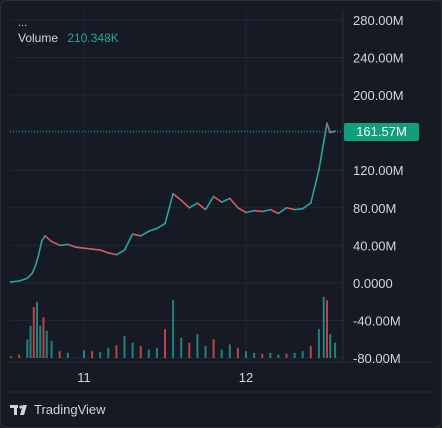 This screenshot has height=428, width=442. What do you see at coordinates (70, 409) in the screenshot?
I see `brand-name: TradingView` at bounding box center [70, 409].